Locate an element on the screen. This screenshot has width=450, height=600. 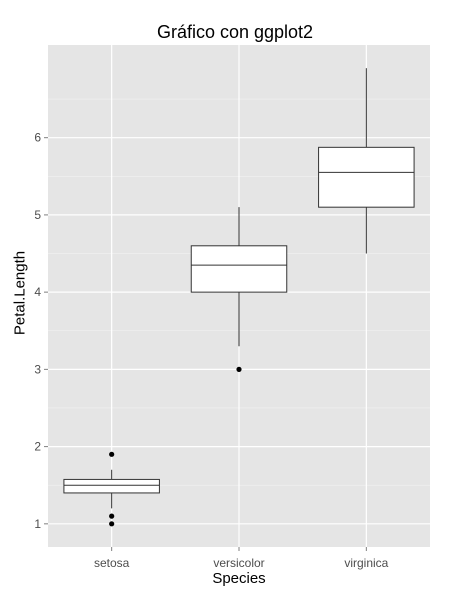
box-setosa is located at coordinates (111, 489).